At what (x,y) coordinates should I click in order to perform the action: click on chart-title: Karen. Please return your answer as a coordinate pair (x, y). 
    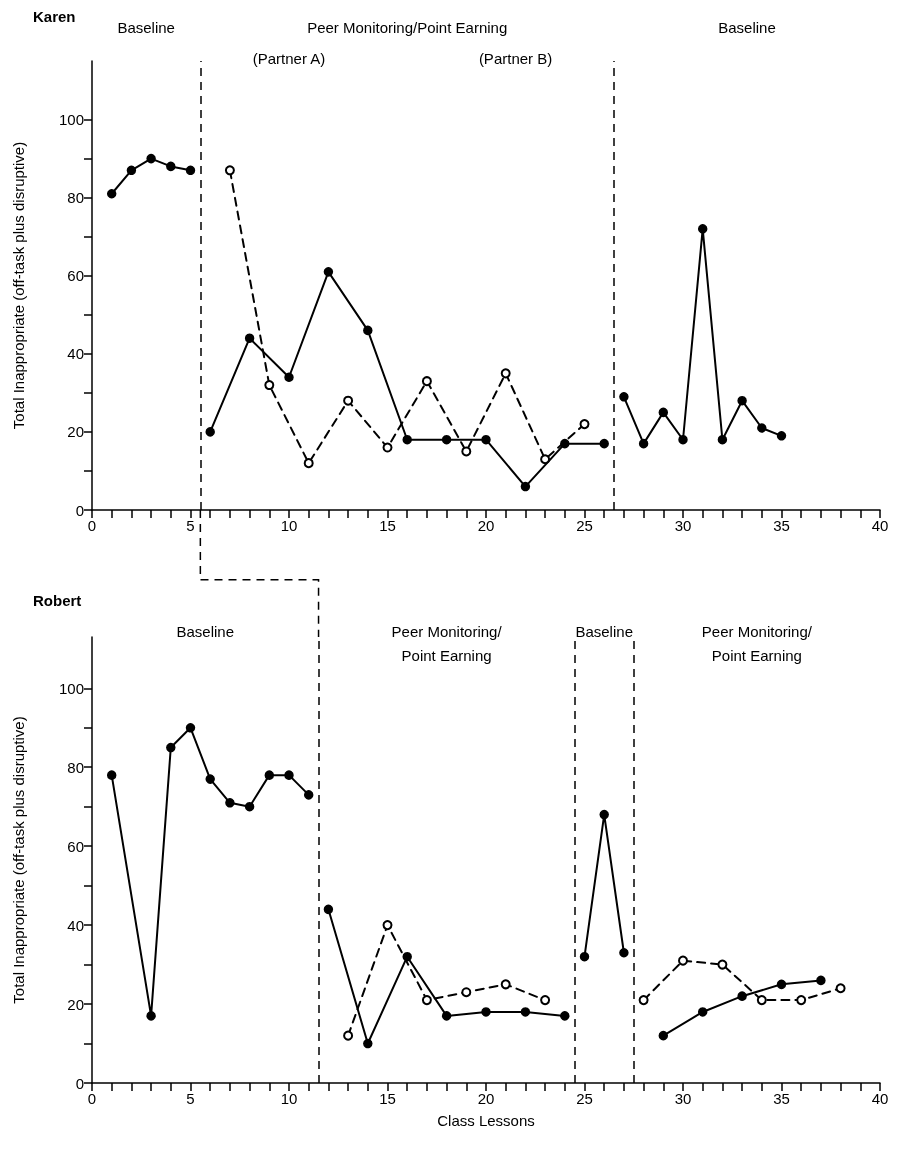
    Looking at the image, I should click on (54, 16).